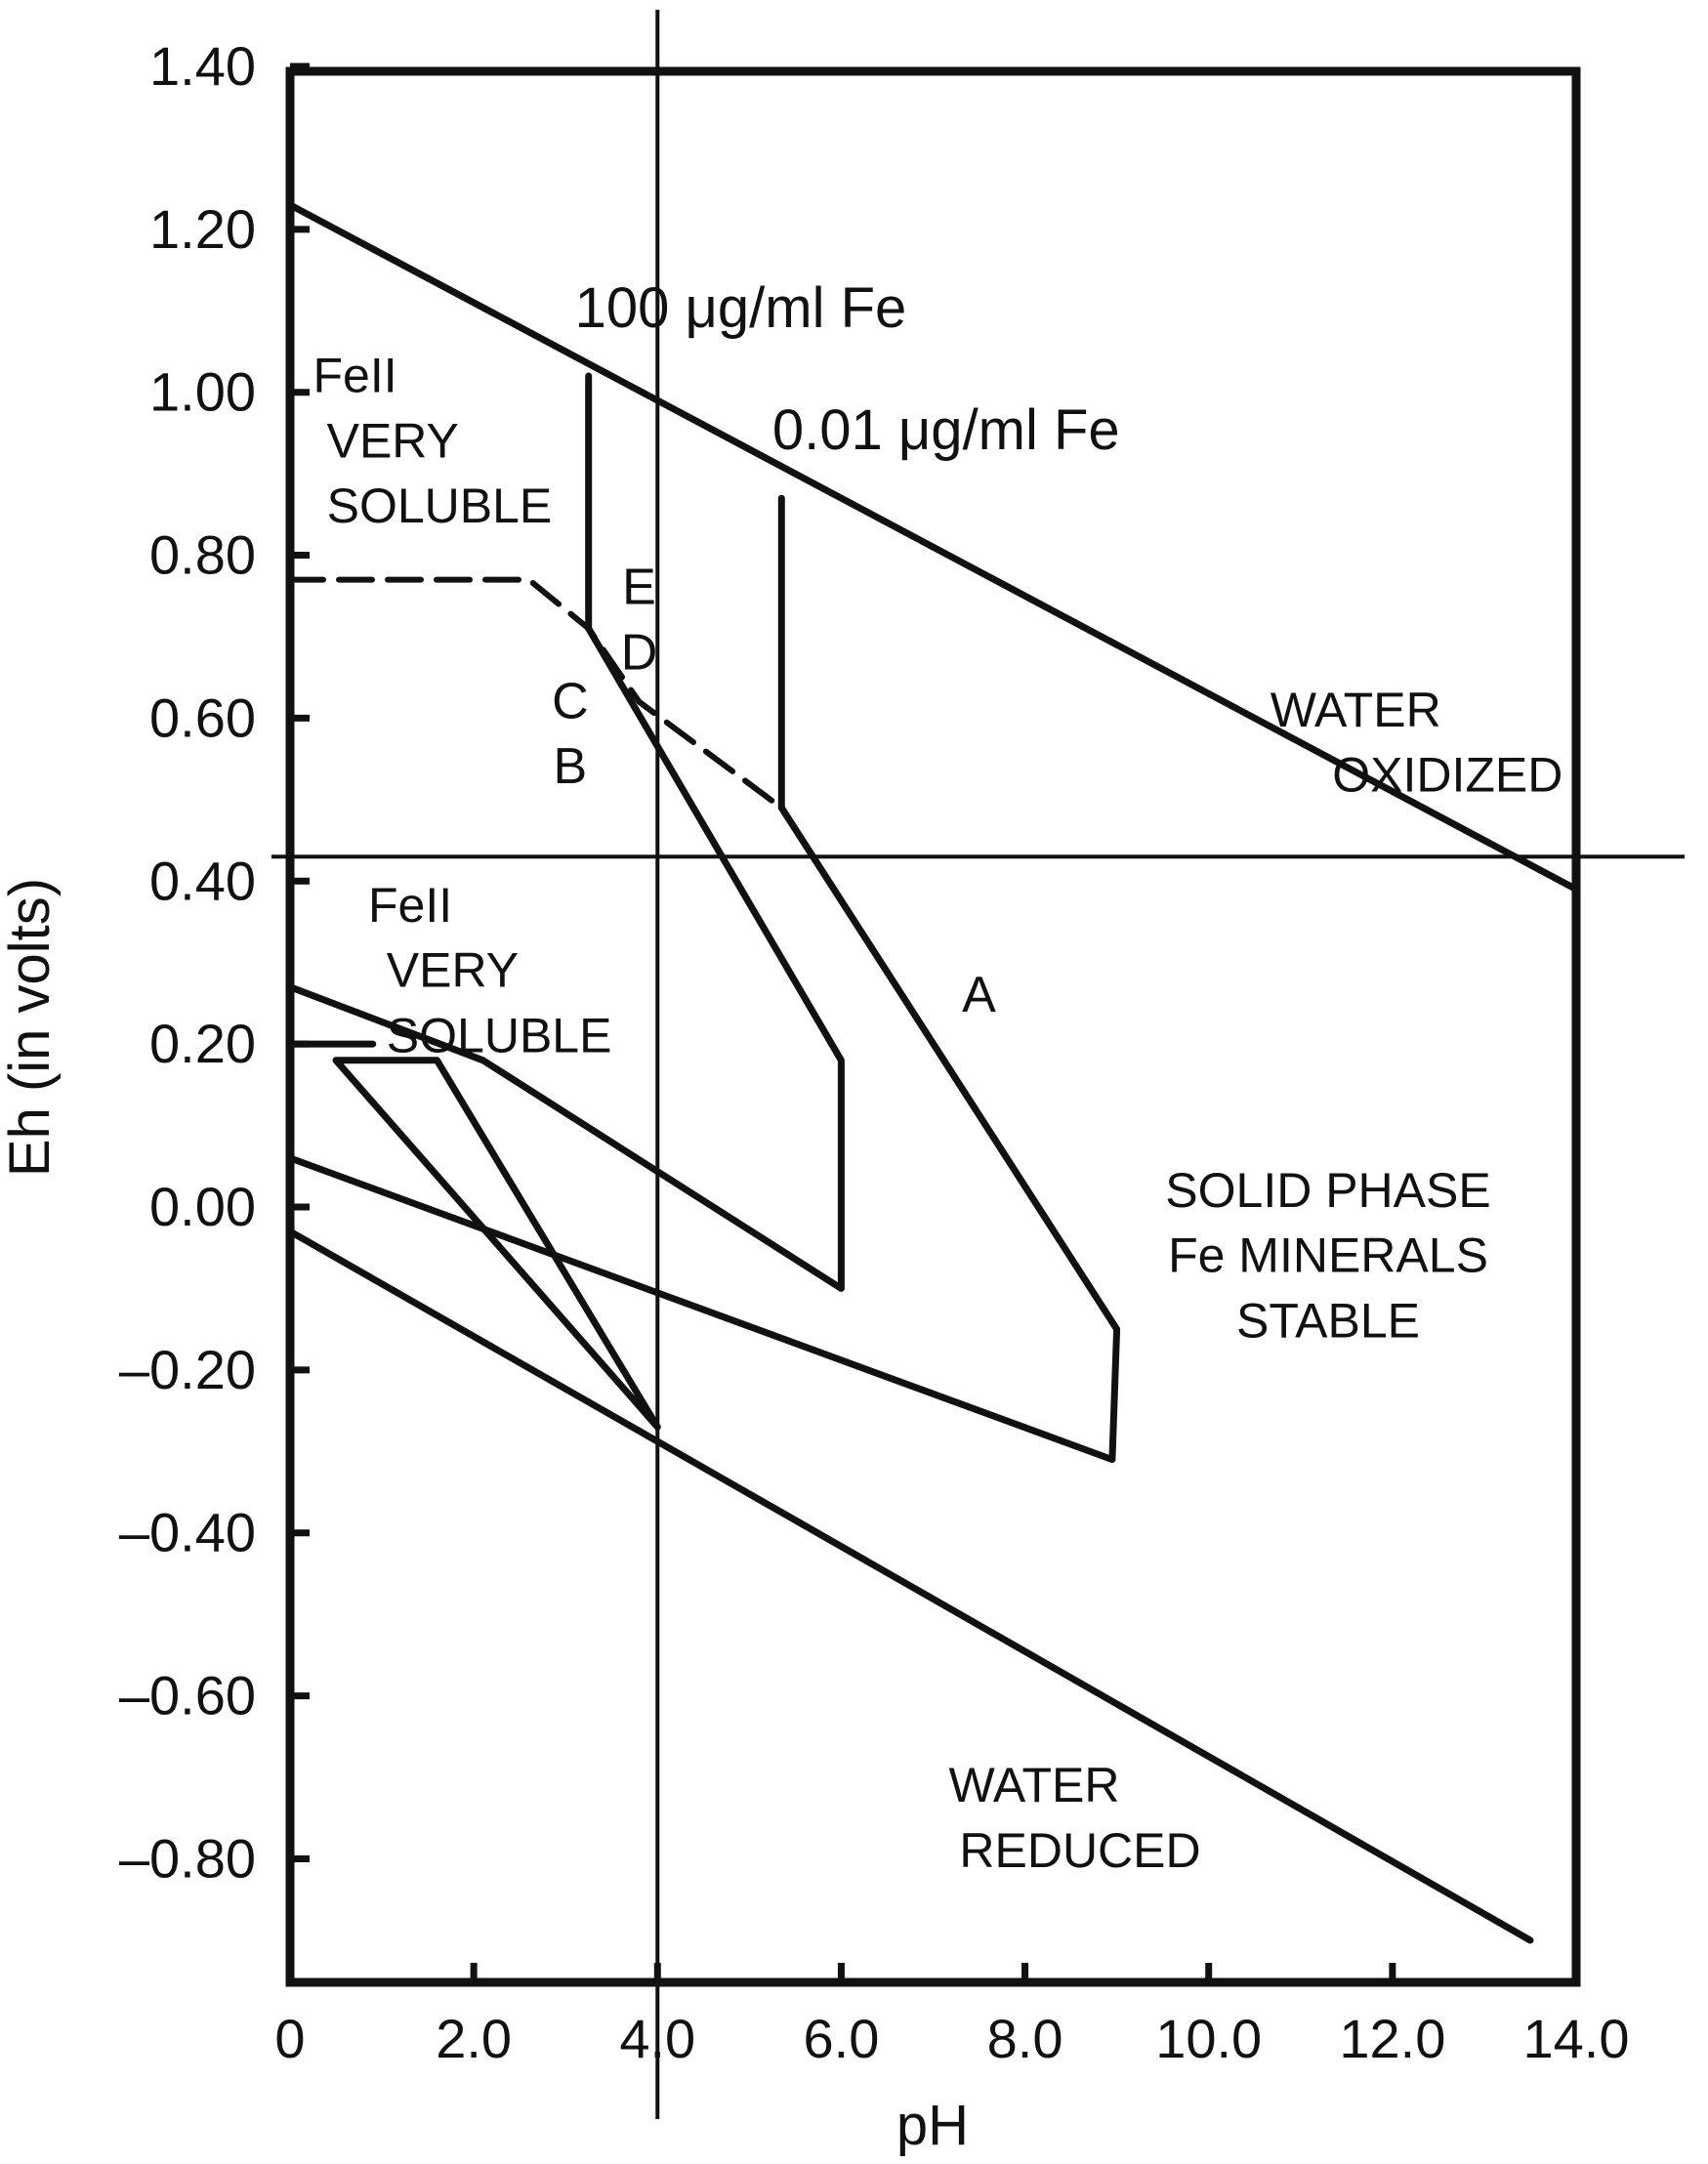  I want to click on x-tick-label: 14.0, so click(1576, 2039).